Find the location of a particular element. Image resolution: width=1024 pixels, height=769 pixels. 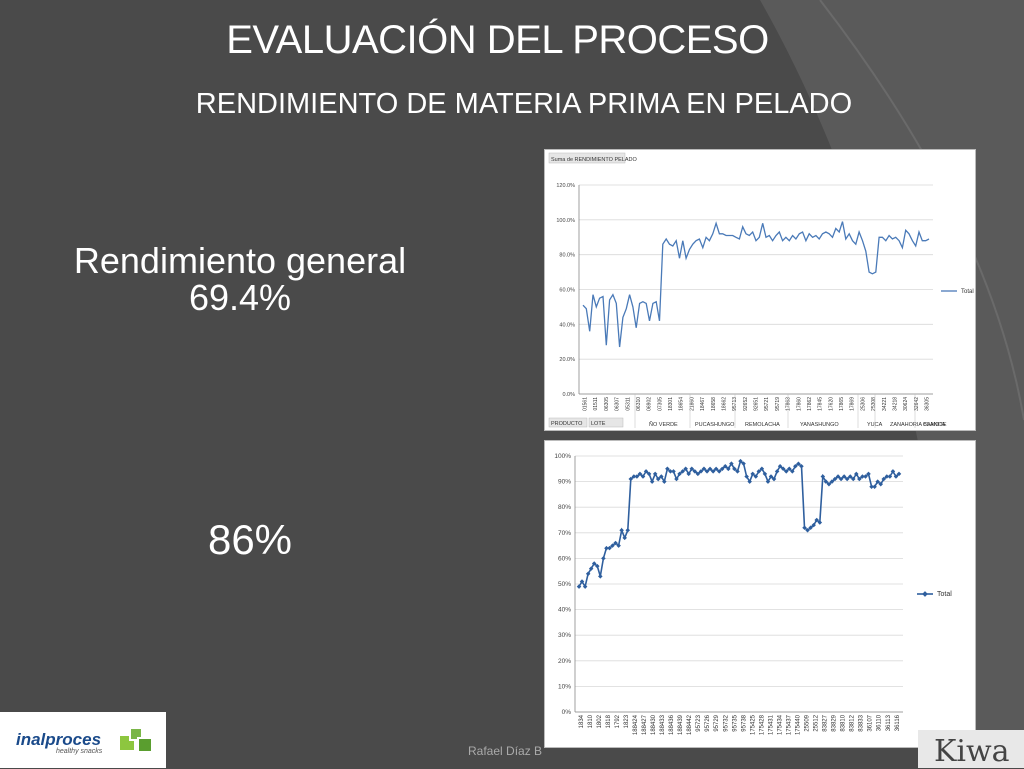

y-tick-label: 40% is located at coordinates (564, 610).